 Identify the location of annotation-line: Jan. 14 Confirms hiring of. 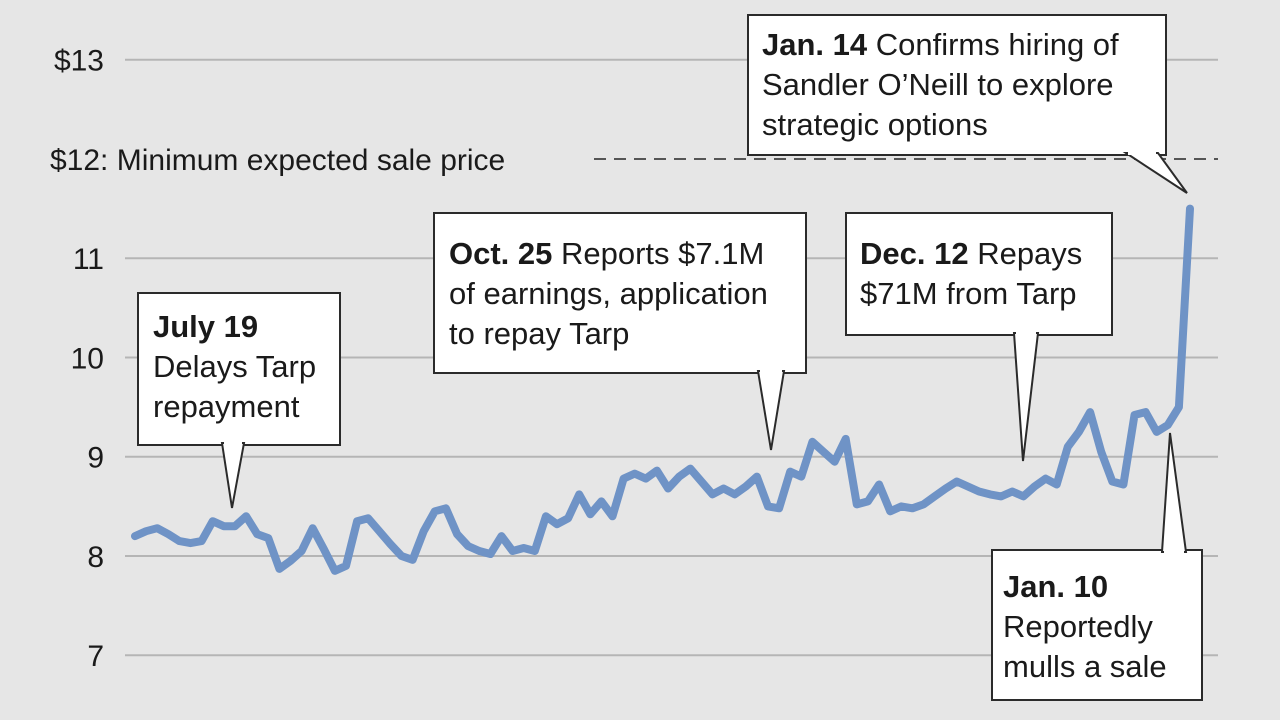
(940, 44).